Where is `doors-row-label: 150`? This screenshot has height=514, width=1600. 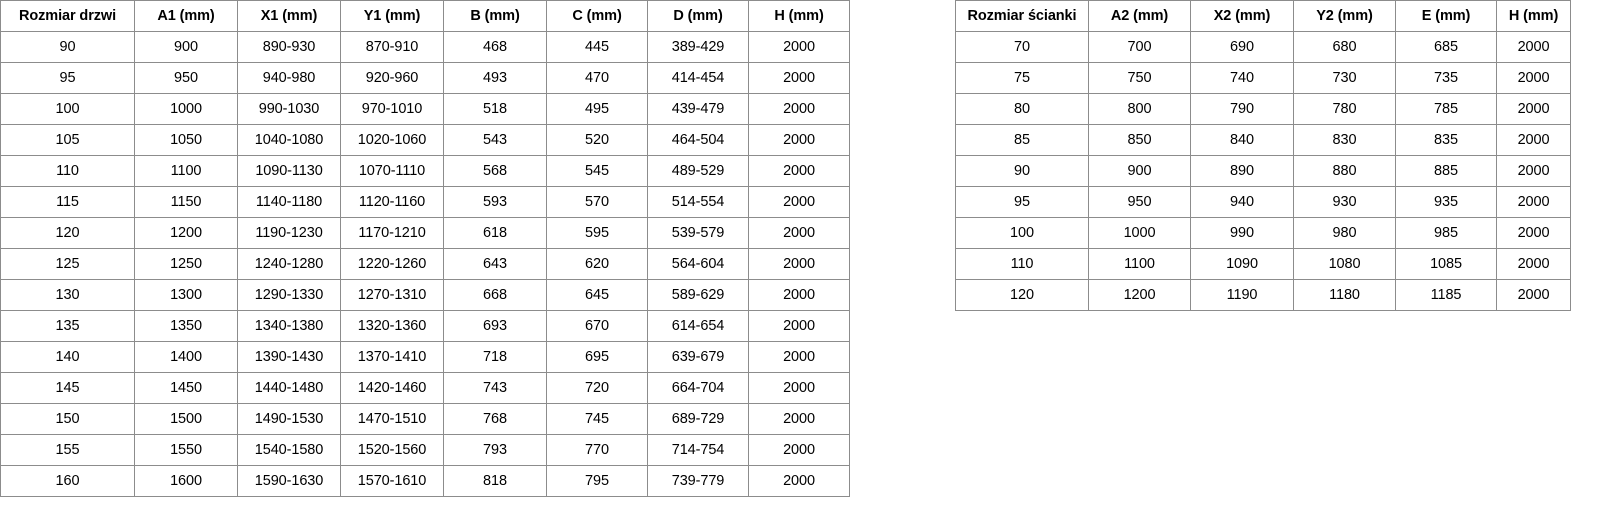
doors-row-label: 150 is located at coordinates (67, 419).